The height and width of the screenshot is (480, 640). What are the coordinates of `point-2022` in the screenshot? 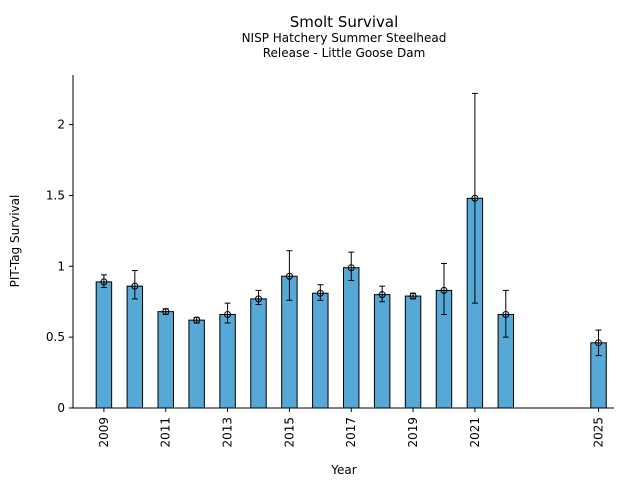 It's located at (506, 314).